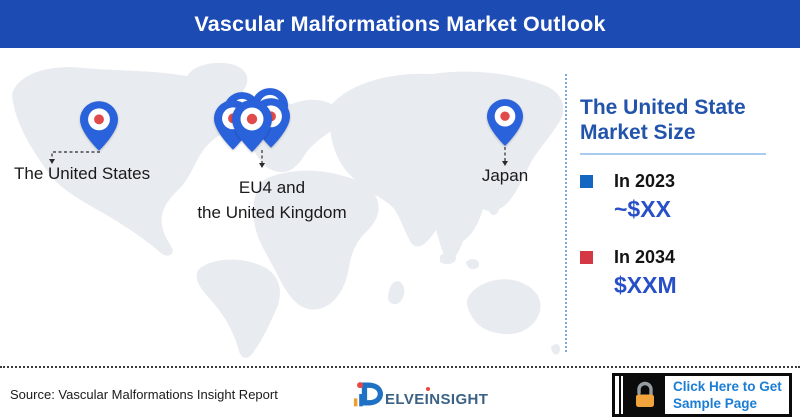 Image resolution: width=800 pixels, height=420 pixels. What do you see at coordinates (727, 386) in the screenshot?
I see `cta-line1: Click Here to Get` at bounding box center [727, 386].